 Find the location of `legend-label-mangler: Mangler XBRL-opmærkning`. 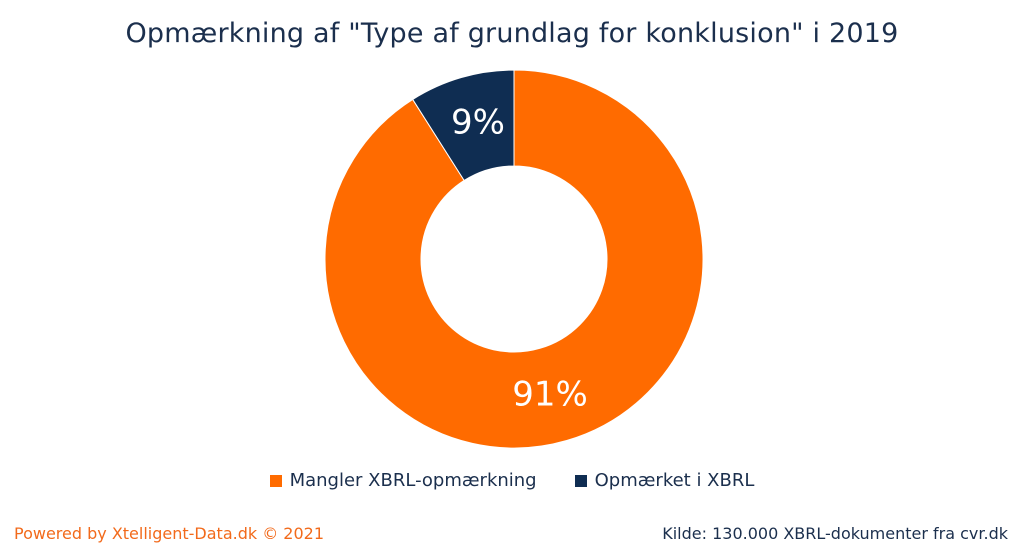

legend-label-mangler: Mangler XBRL-opmærkning is located at coordinates (413, 480).